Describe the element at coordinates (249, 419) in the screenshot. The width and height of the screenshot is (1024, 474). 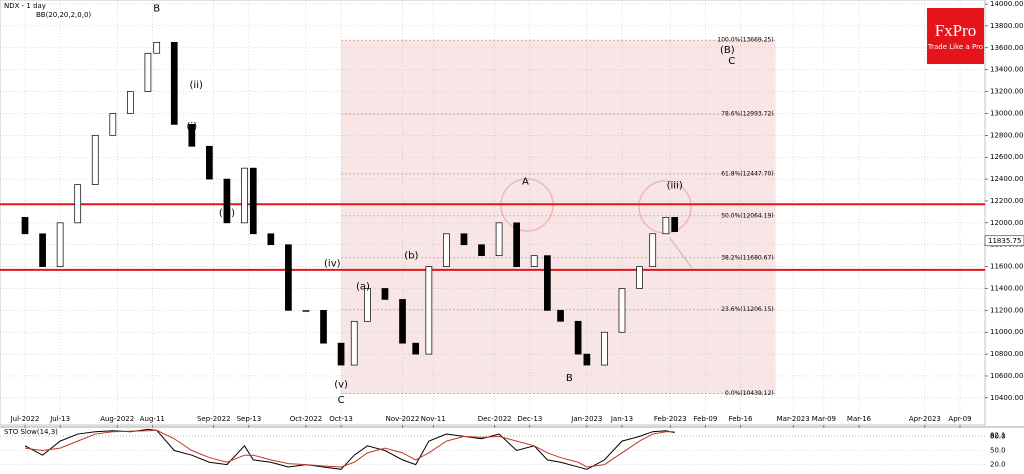
I see `x-tick-label: Sep-13` at that location.